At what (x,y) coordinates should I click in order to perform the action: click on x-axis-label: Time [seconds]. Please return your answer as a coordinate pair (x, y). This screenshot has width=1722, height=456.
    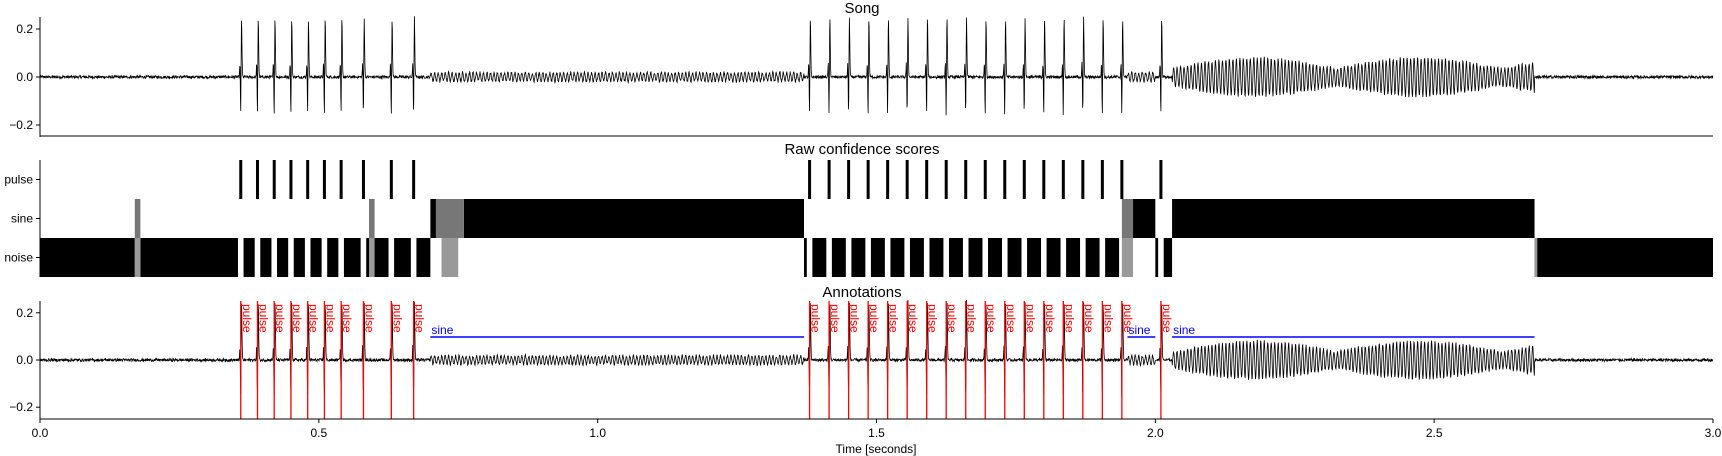
    Looking at the image, I should click on (876, 449).